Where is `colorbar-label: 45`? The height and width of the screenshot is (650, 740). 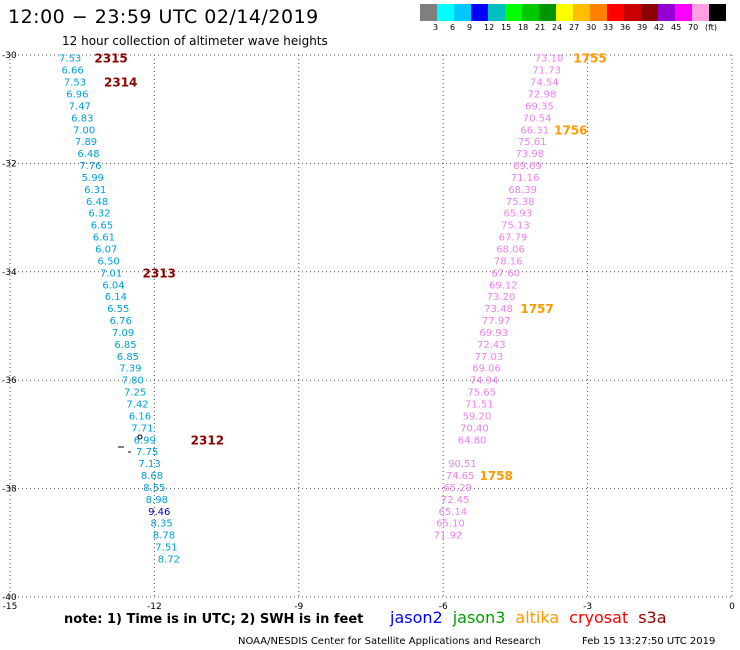 colorbar-label: 45 is located at coordinates (676, 27).